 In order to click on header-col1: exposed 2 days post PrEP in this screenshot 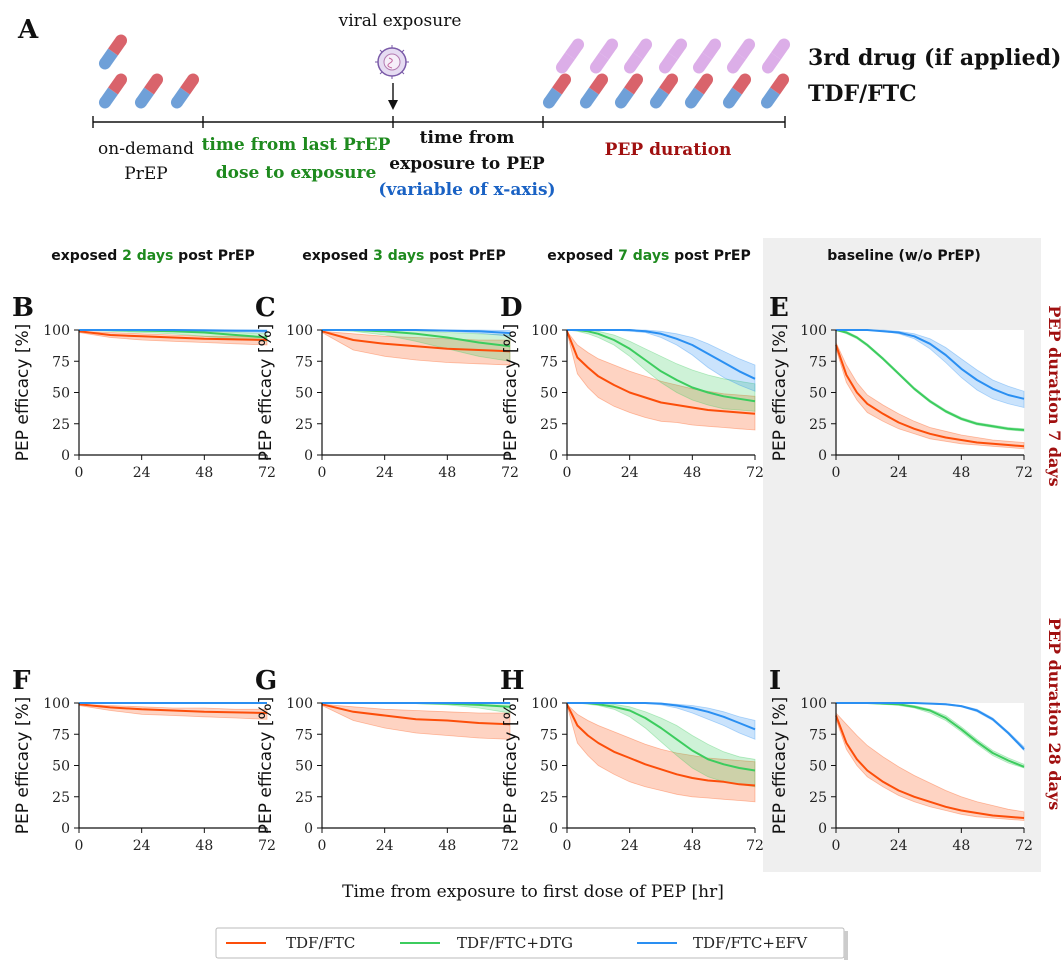, I will do `click(152, 256)`.